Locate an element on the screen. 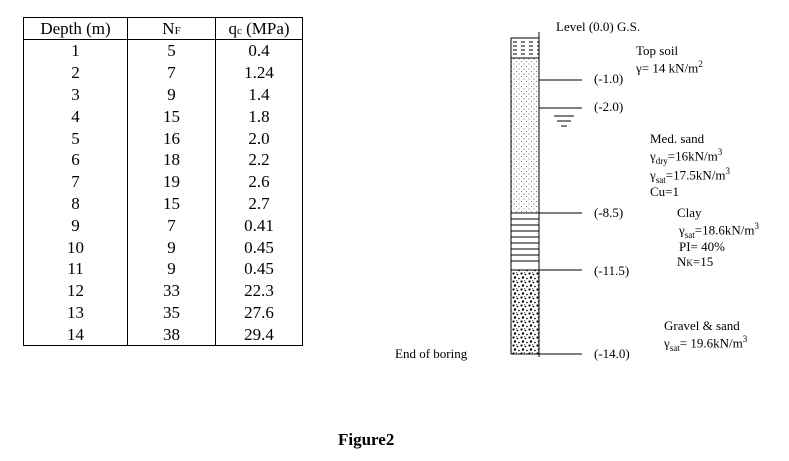 The height and width of the screenshot is (461, 789). table-row: 7 19 2.6 is located at coordinates (163, 181).